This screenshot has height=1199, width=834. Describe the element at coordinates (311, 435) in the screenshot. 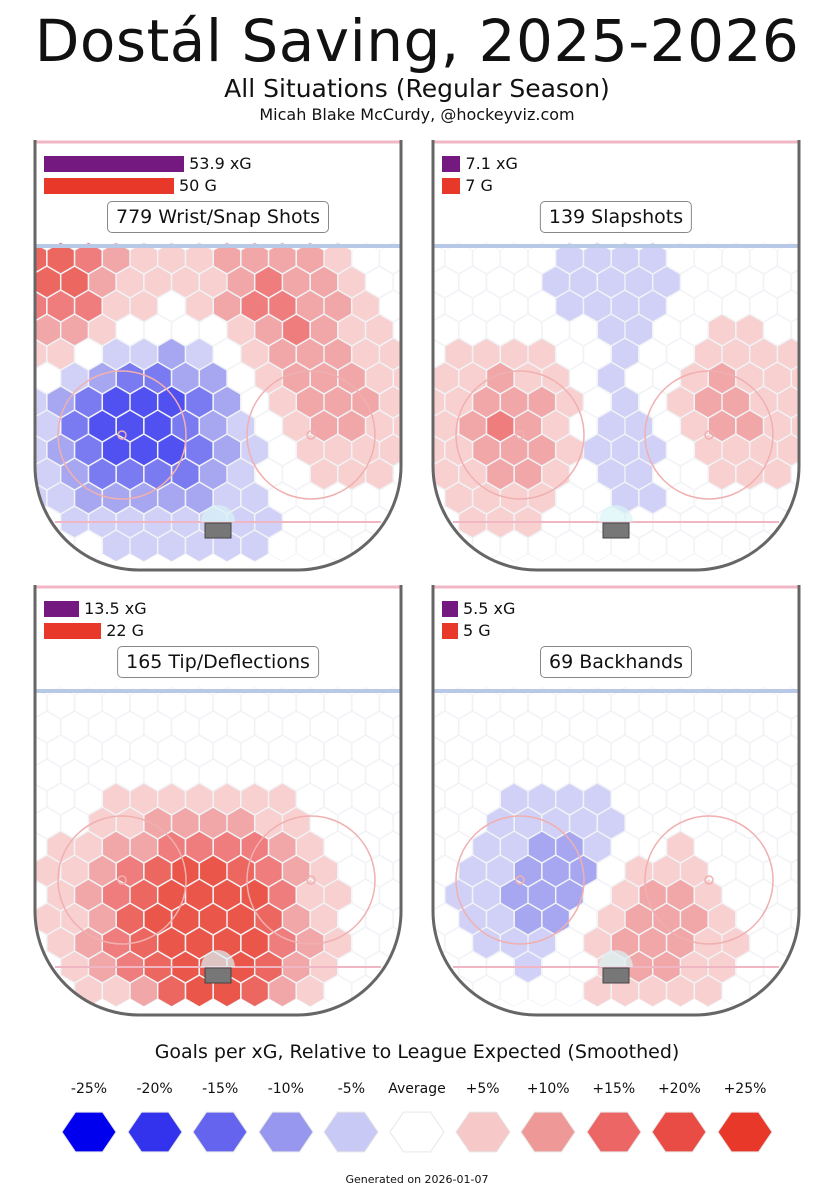

I see `faceoff-circle` at that location.